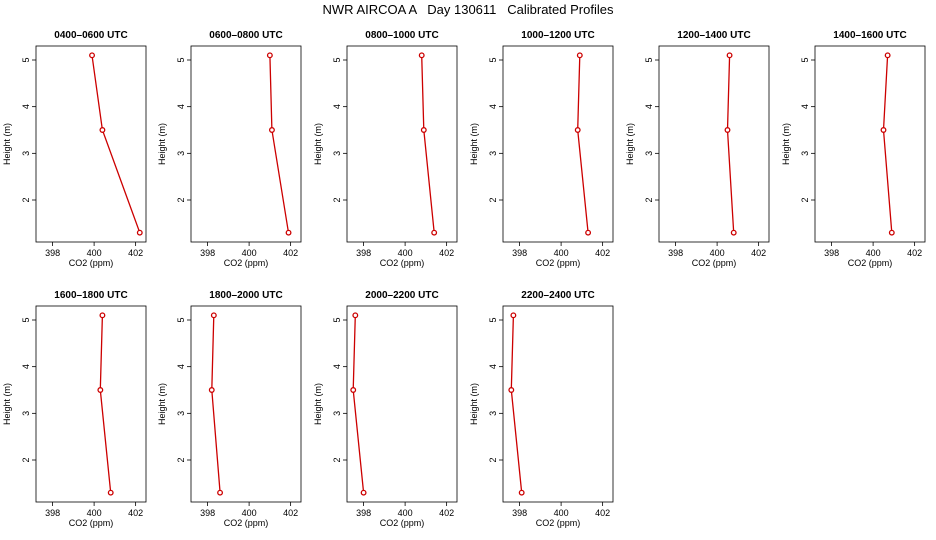  Describe the element at coordinates (401, 295) in the screenshot. I see `panel-title: 2000–2200 UTC` at that location.